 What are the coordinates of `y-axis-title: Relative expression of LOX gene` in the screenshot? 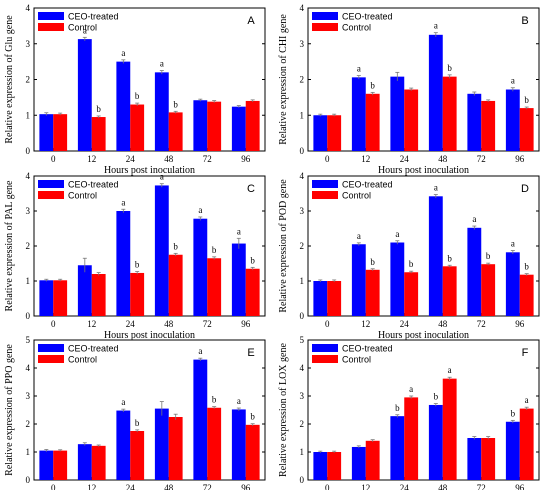 It's located at (283, 410).